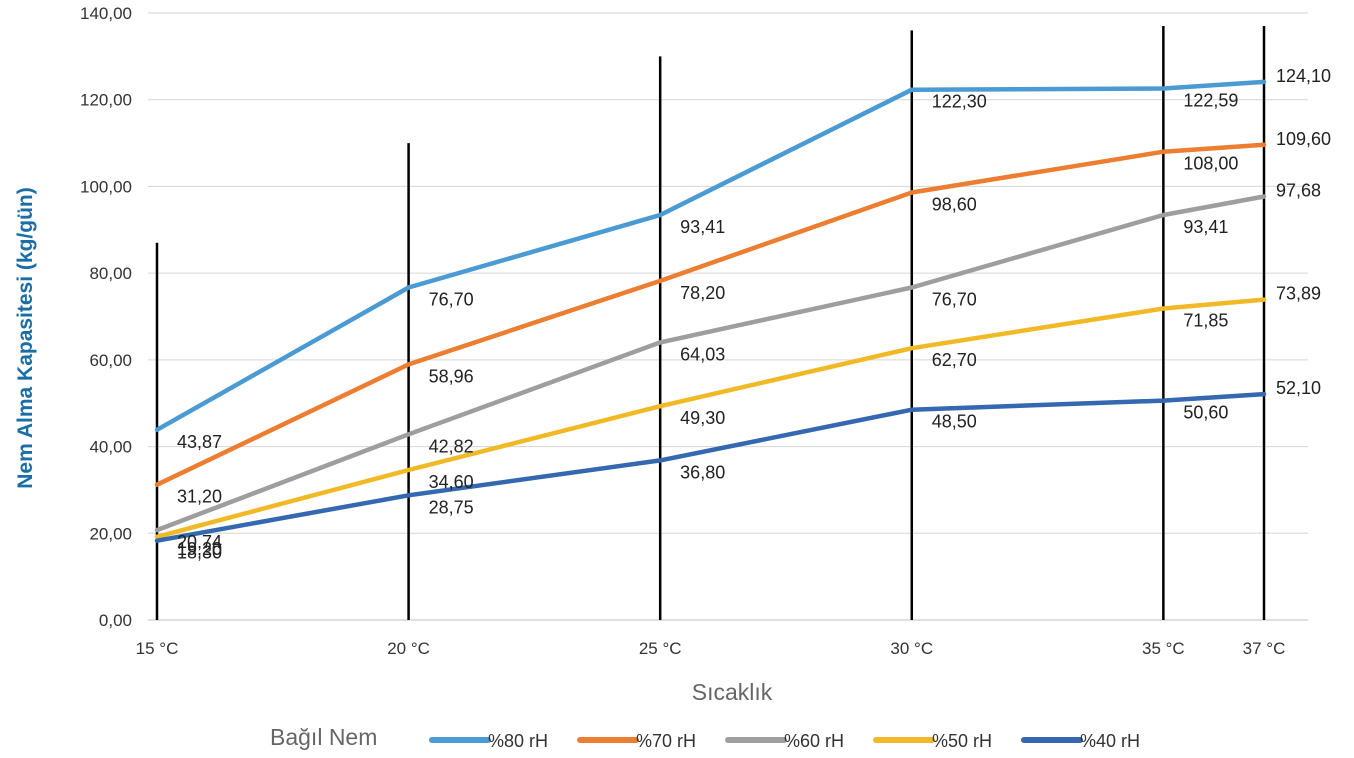 The image size is (1354, 758). What do you see at coordinates (199, 542) in the screenshot?
I see `data-label: 20,74` at bounding box center [199, 542].